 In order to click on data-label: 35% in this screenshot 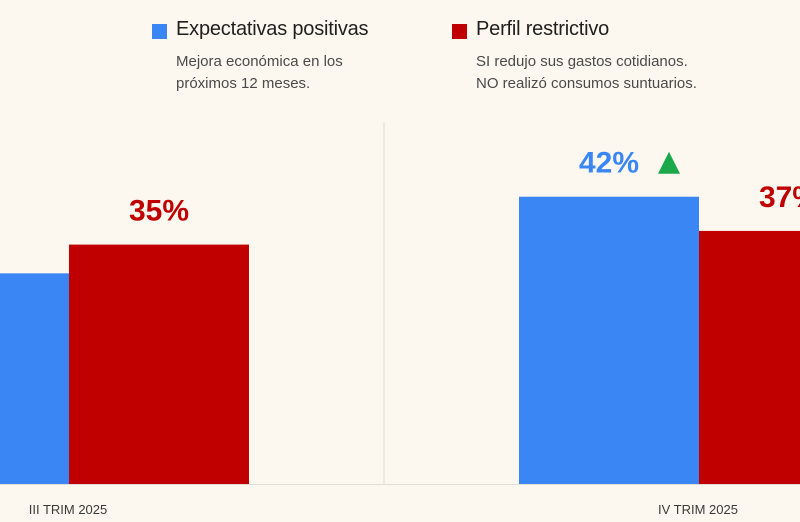, I will do `click(159, 211)`.